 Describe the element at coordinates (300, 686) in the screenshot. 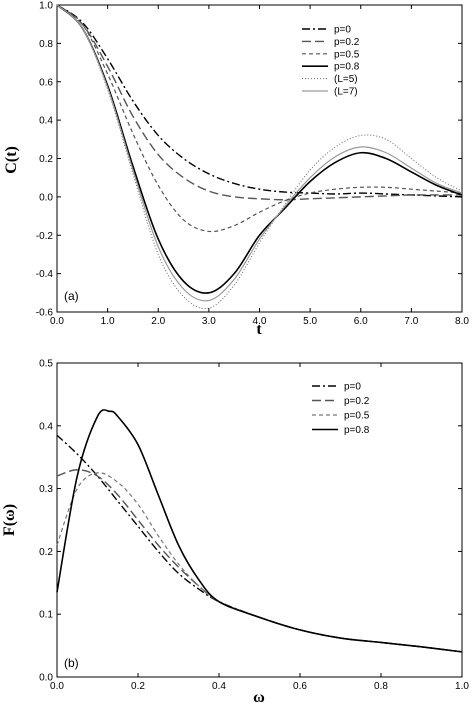

I see `x-tick-label: 0.6` at that location.